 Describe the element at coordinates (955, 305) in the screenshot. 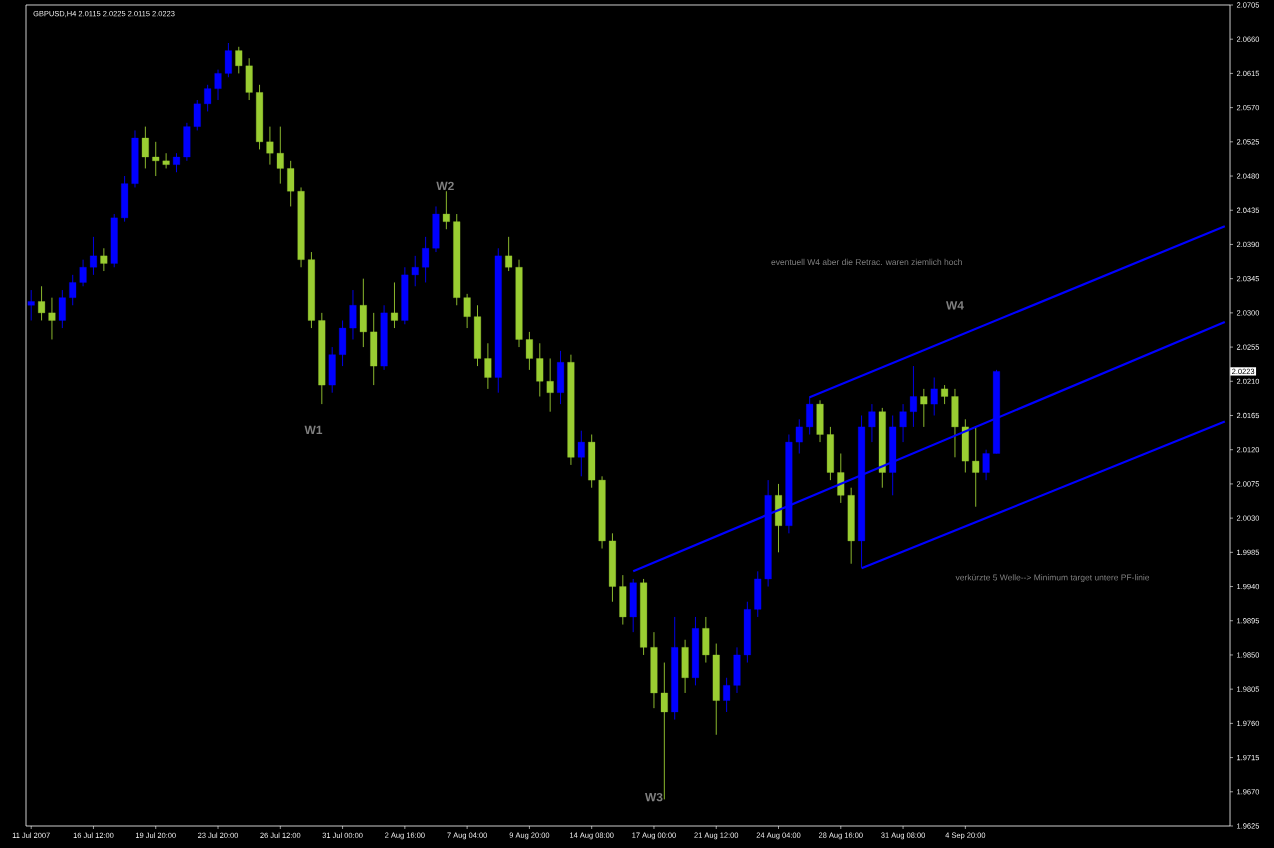

I see `annotation: W4` at that location.